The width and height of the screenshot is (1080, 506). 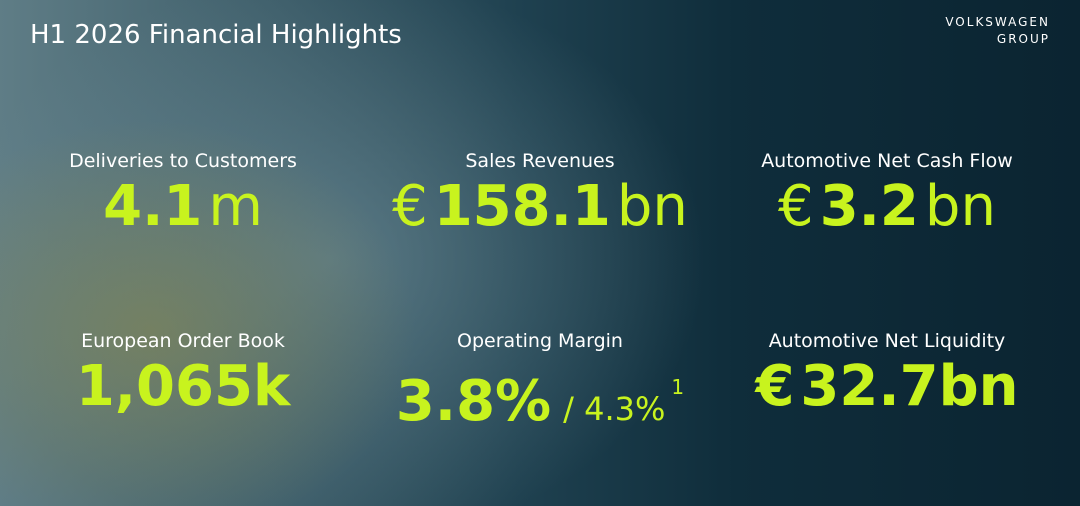 I want to click on kpi-value-part: m, so click(x=235, y=206).